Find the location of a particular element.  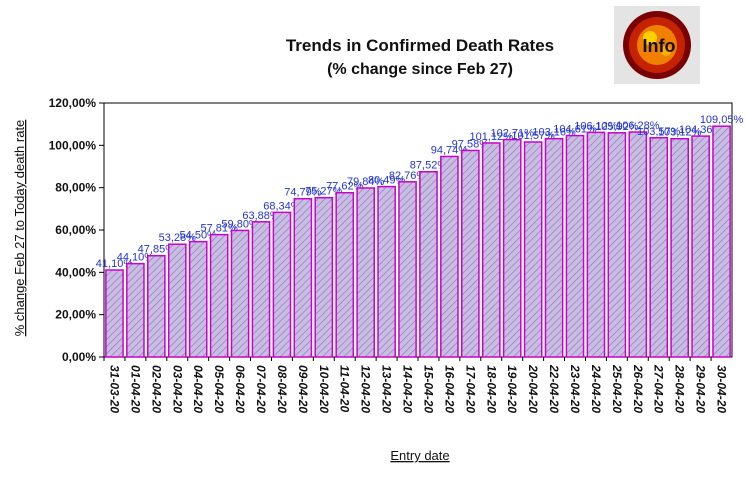

x-tick-label: 28-04-20 is located at coordinates (680, 388).